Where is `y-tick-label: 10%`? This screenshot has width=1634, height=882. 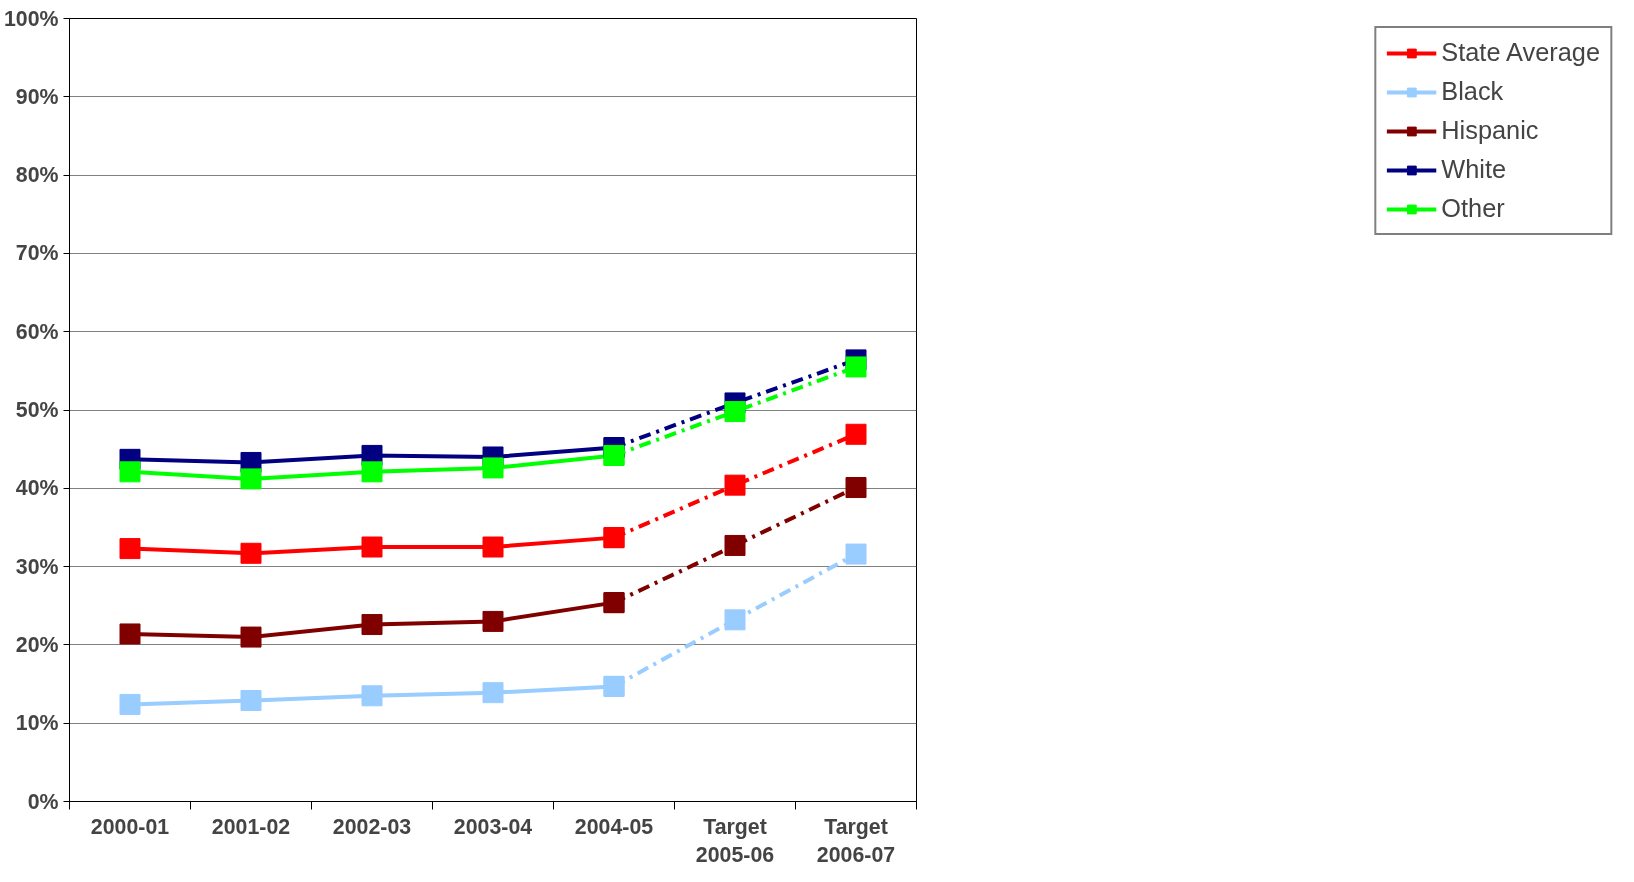 y-tick-label: 10% is located at coordinates (37, 723).